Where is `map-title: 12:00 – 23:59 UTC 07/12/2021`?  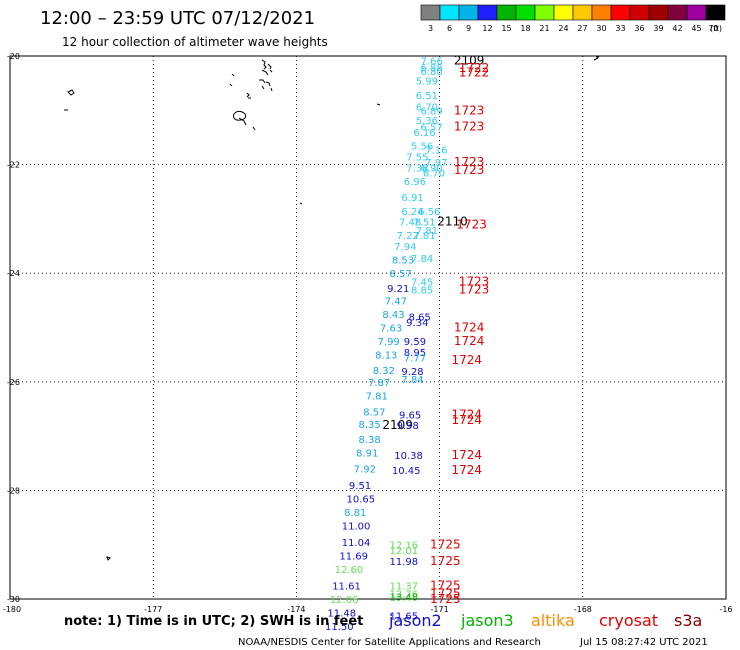
map-title: 12:00 – 23:59 UTC 07/12/2021 is located at coordinates (177, 18).